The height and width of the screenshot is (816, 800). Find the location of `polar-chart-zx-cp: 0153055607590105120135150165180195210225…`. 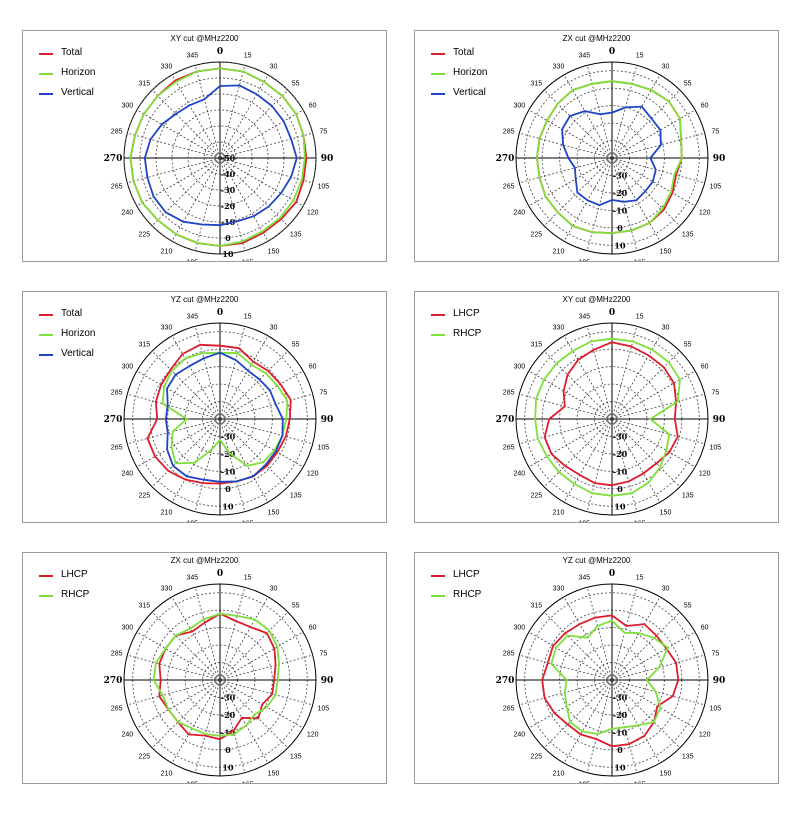

polar-chart-zx-cp: 0153055607590105120135150165180195210225… is located at coordinates (204, 668).